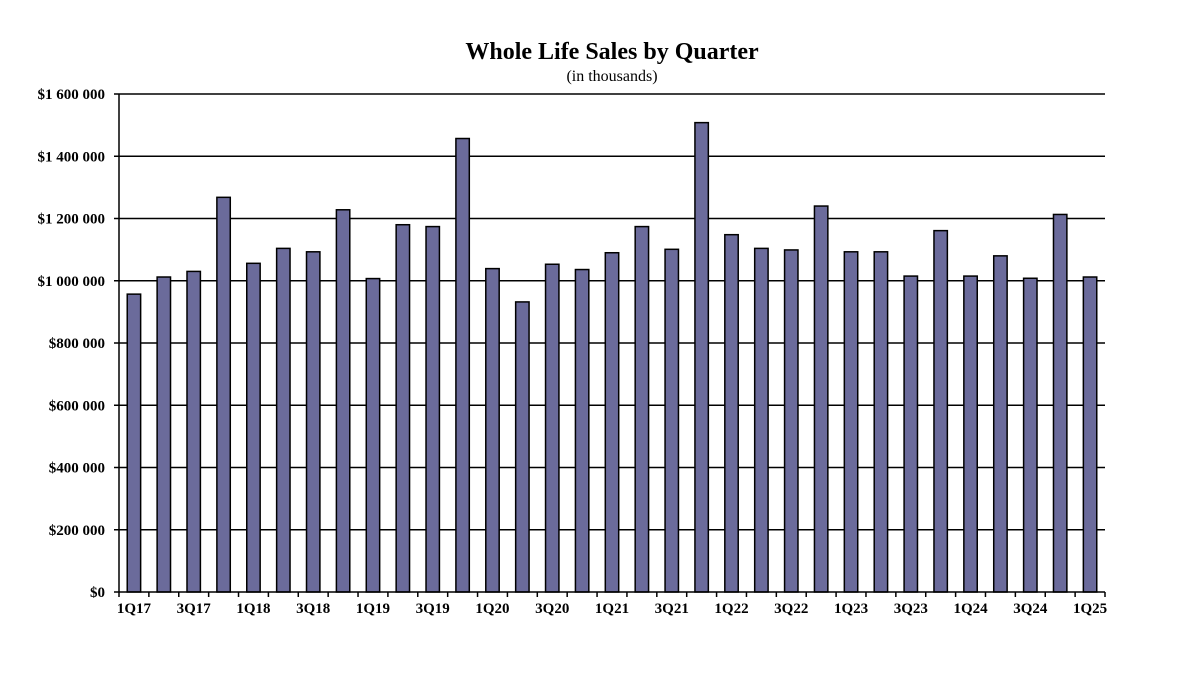 The width and height of the screenshot is (1200, 679). I want to click on bar-3Q21, so click(672, 420).